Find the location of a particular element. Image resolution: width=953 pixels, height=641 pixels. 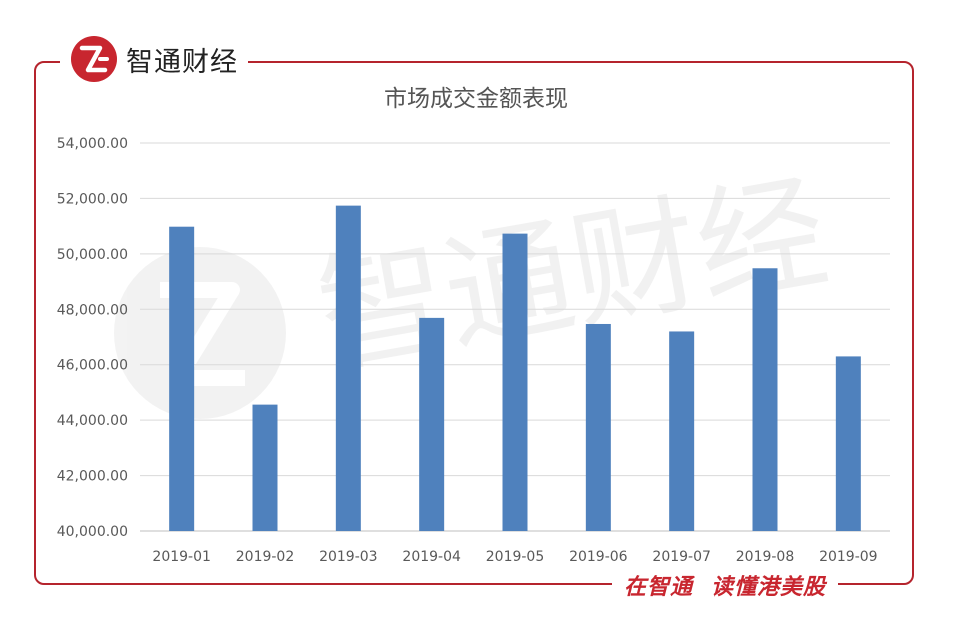

x-tick-label: 2019-05 is located at coordinates (515, 557).